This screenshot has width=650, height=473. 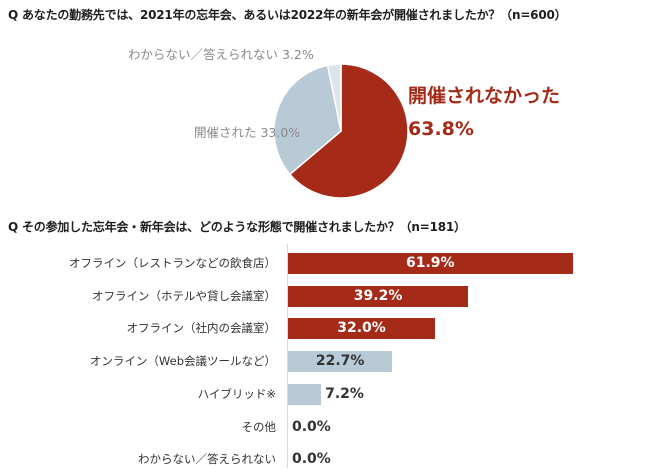 I want to click on bar-value-label: 61.9%, so click(x=430, y=263).